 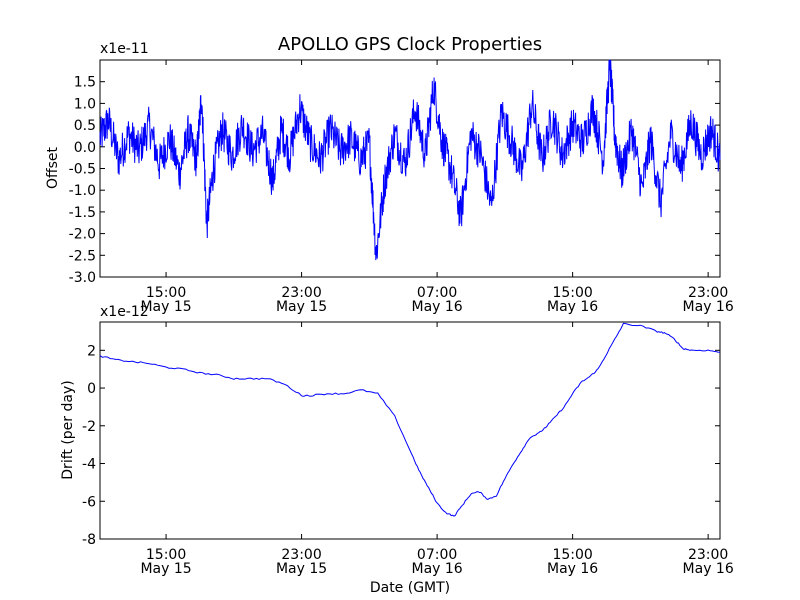 I want to click on top-y-axis-label: Offset, so click(x=53, y=167).